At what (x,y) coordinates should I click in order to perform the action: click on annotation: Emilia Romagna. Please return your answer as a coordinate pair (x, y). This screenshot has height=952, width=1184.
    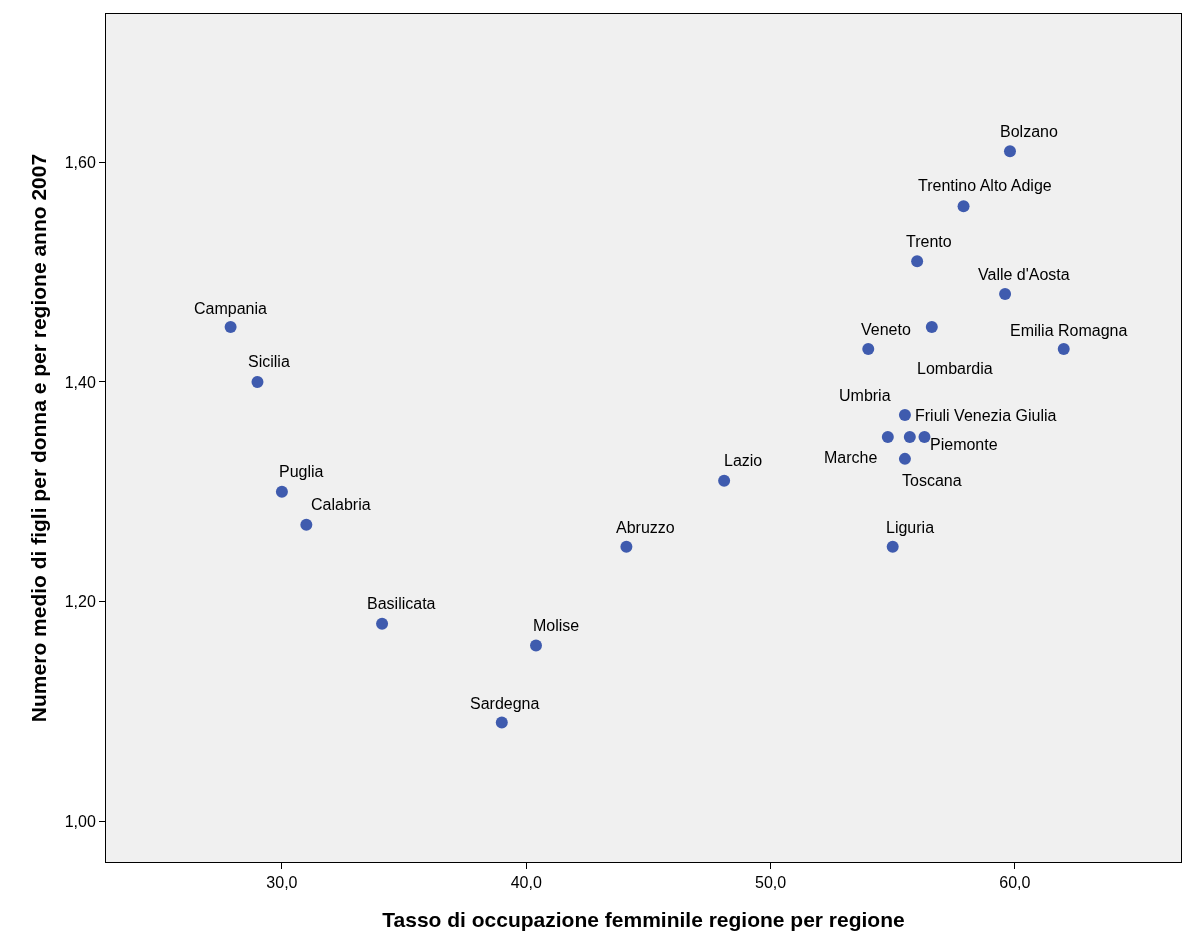
    Looking at the image, I should click on (1069, 330).